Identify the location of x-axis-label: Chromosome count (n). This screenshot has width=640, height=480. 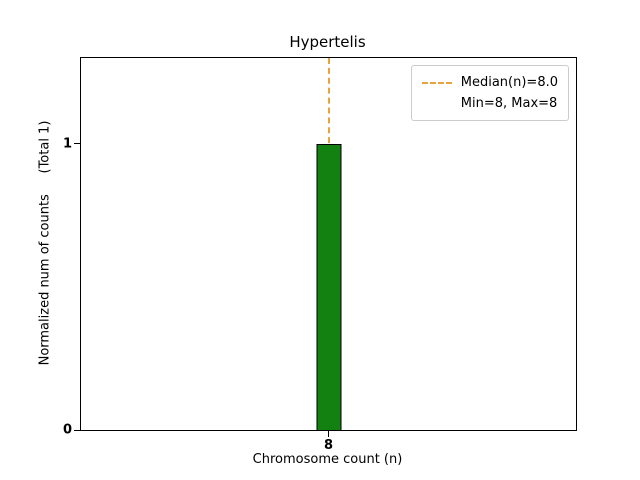
(327, 459).